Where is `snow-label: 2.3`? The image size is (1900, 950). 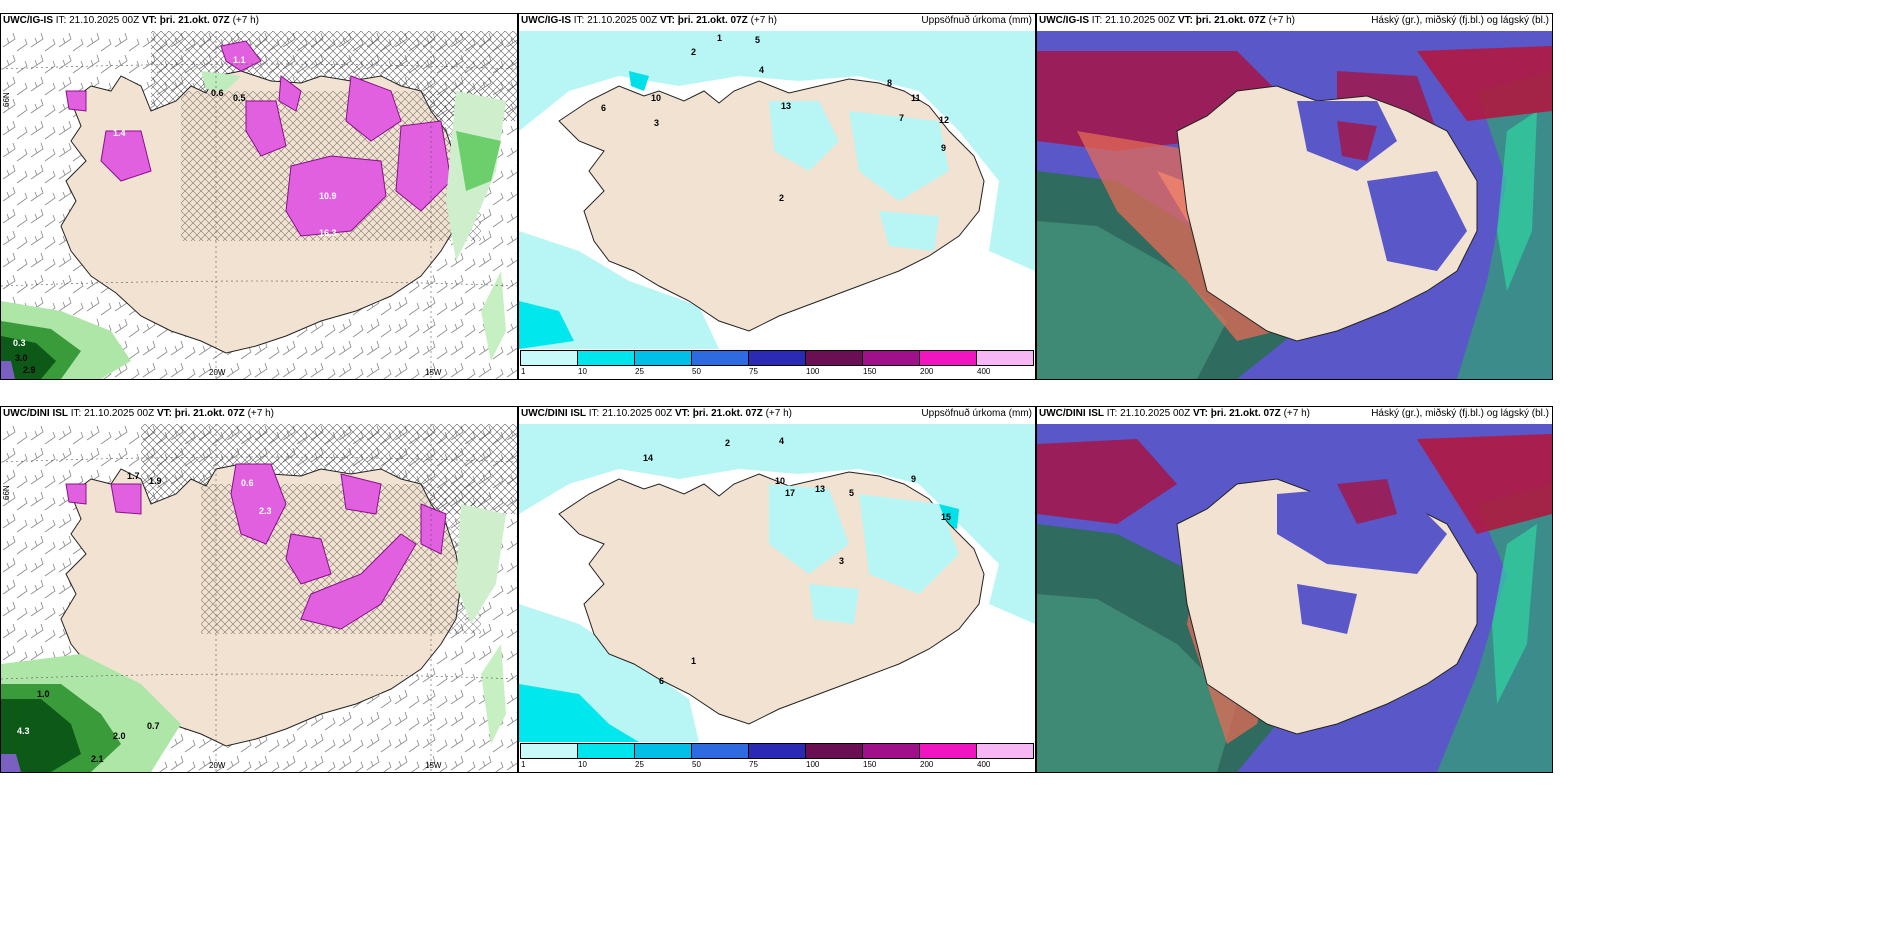 snow-label: 2.3 is located at coordinates (265, 511).